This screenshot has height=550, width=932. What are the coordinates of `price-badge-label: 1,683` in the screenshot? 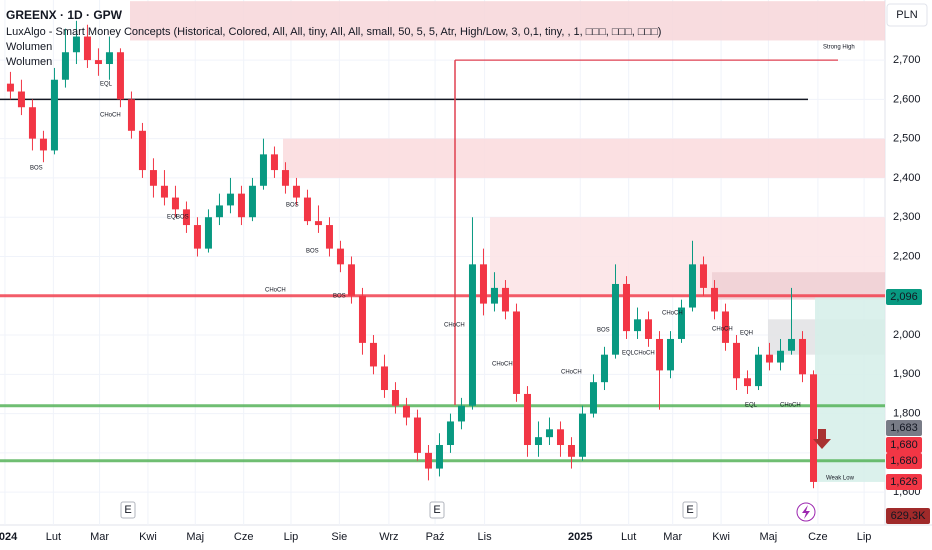 It's located at (904, 428).